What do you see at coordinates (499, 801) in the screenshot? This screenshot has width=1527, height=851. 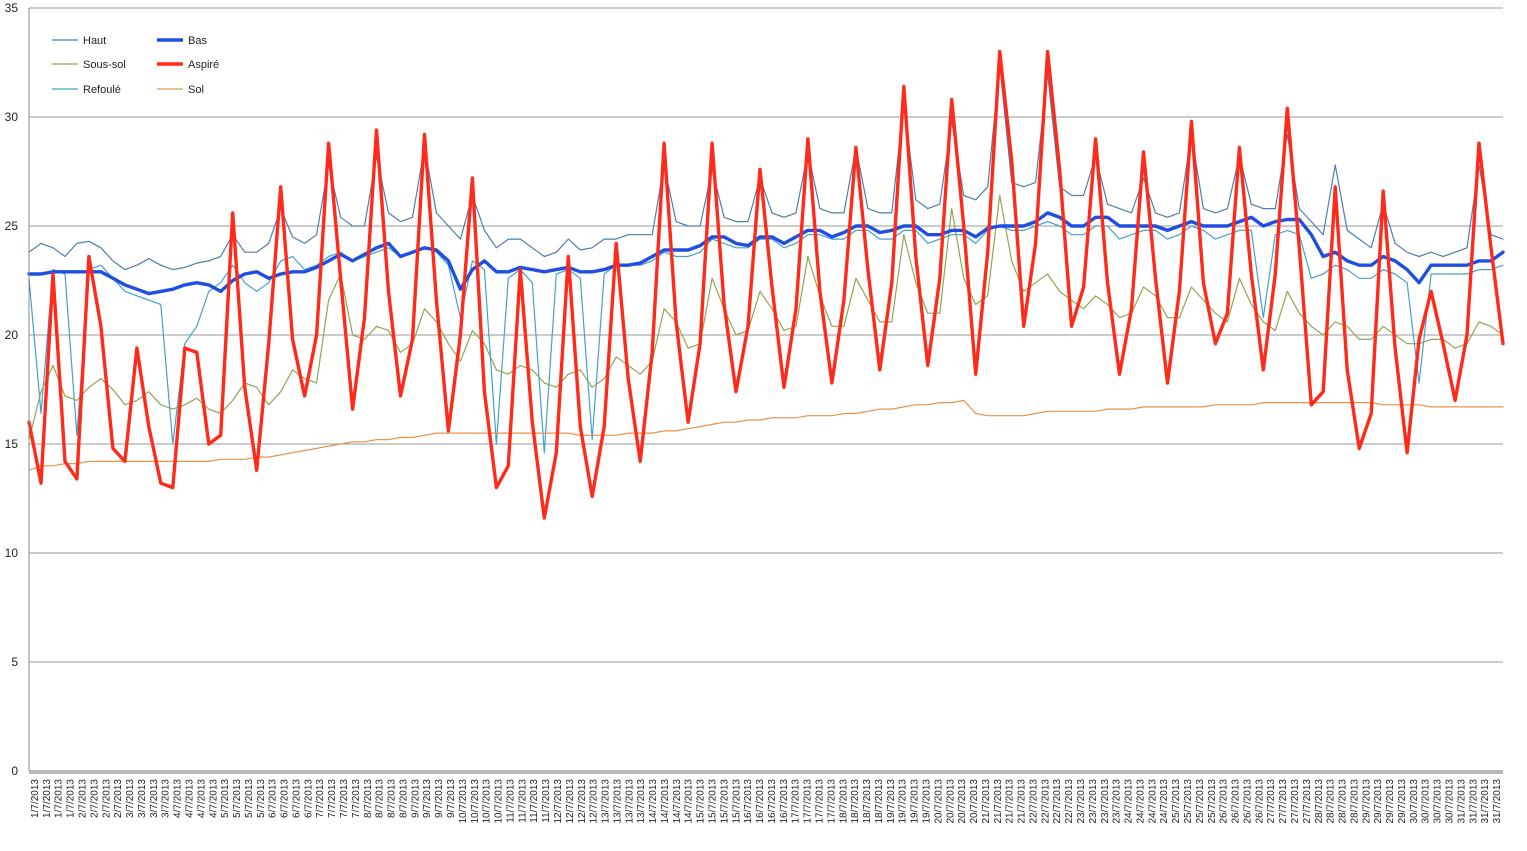 I see `x-tick-label: 10/7/2013` at bounding box center [499, 801].